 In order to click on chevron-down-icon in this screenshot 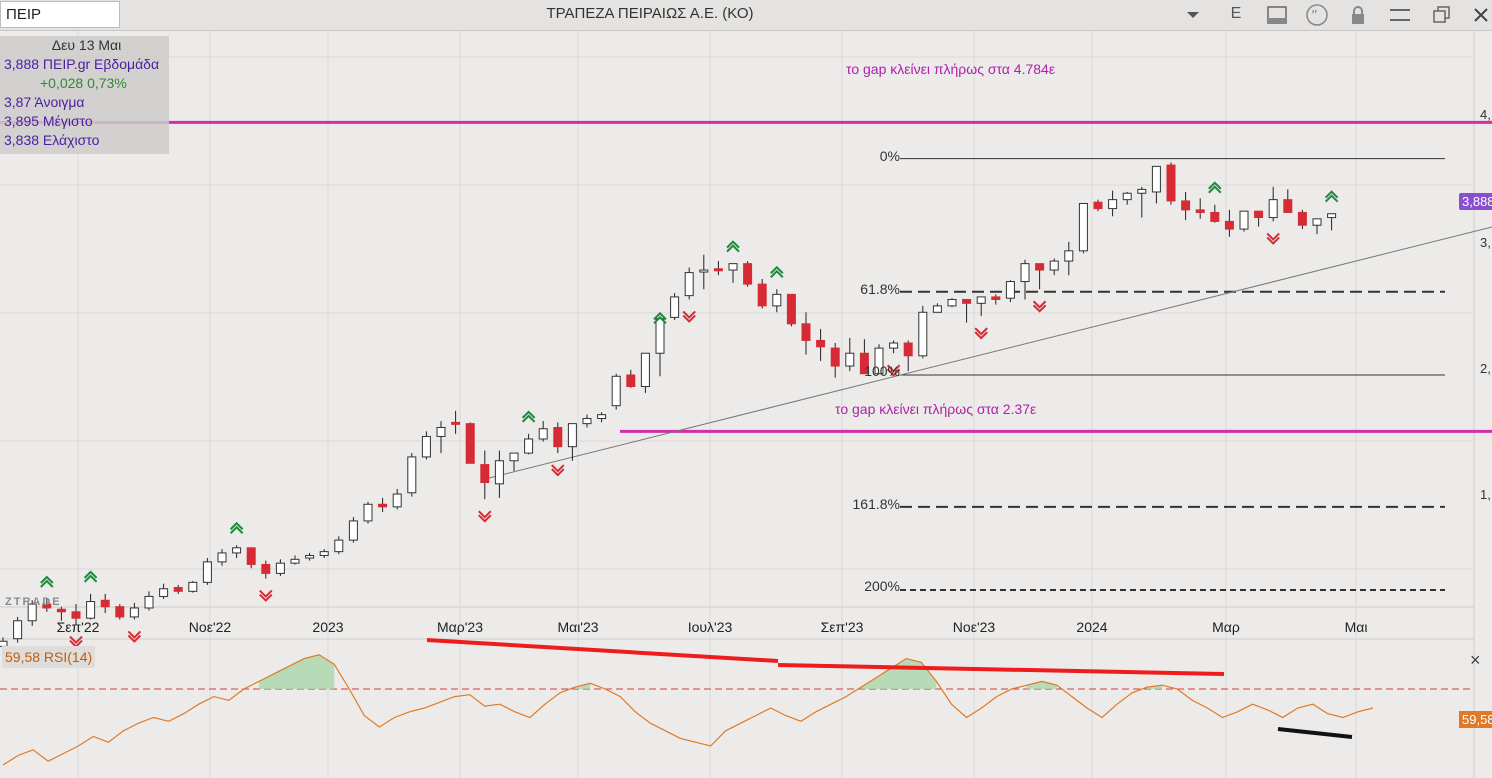, I will do `click(1193, 15)`.